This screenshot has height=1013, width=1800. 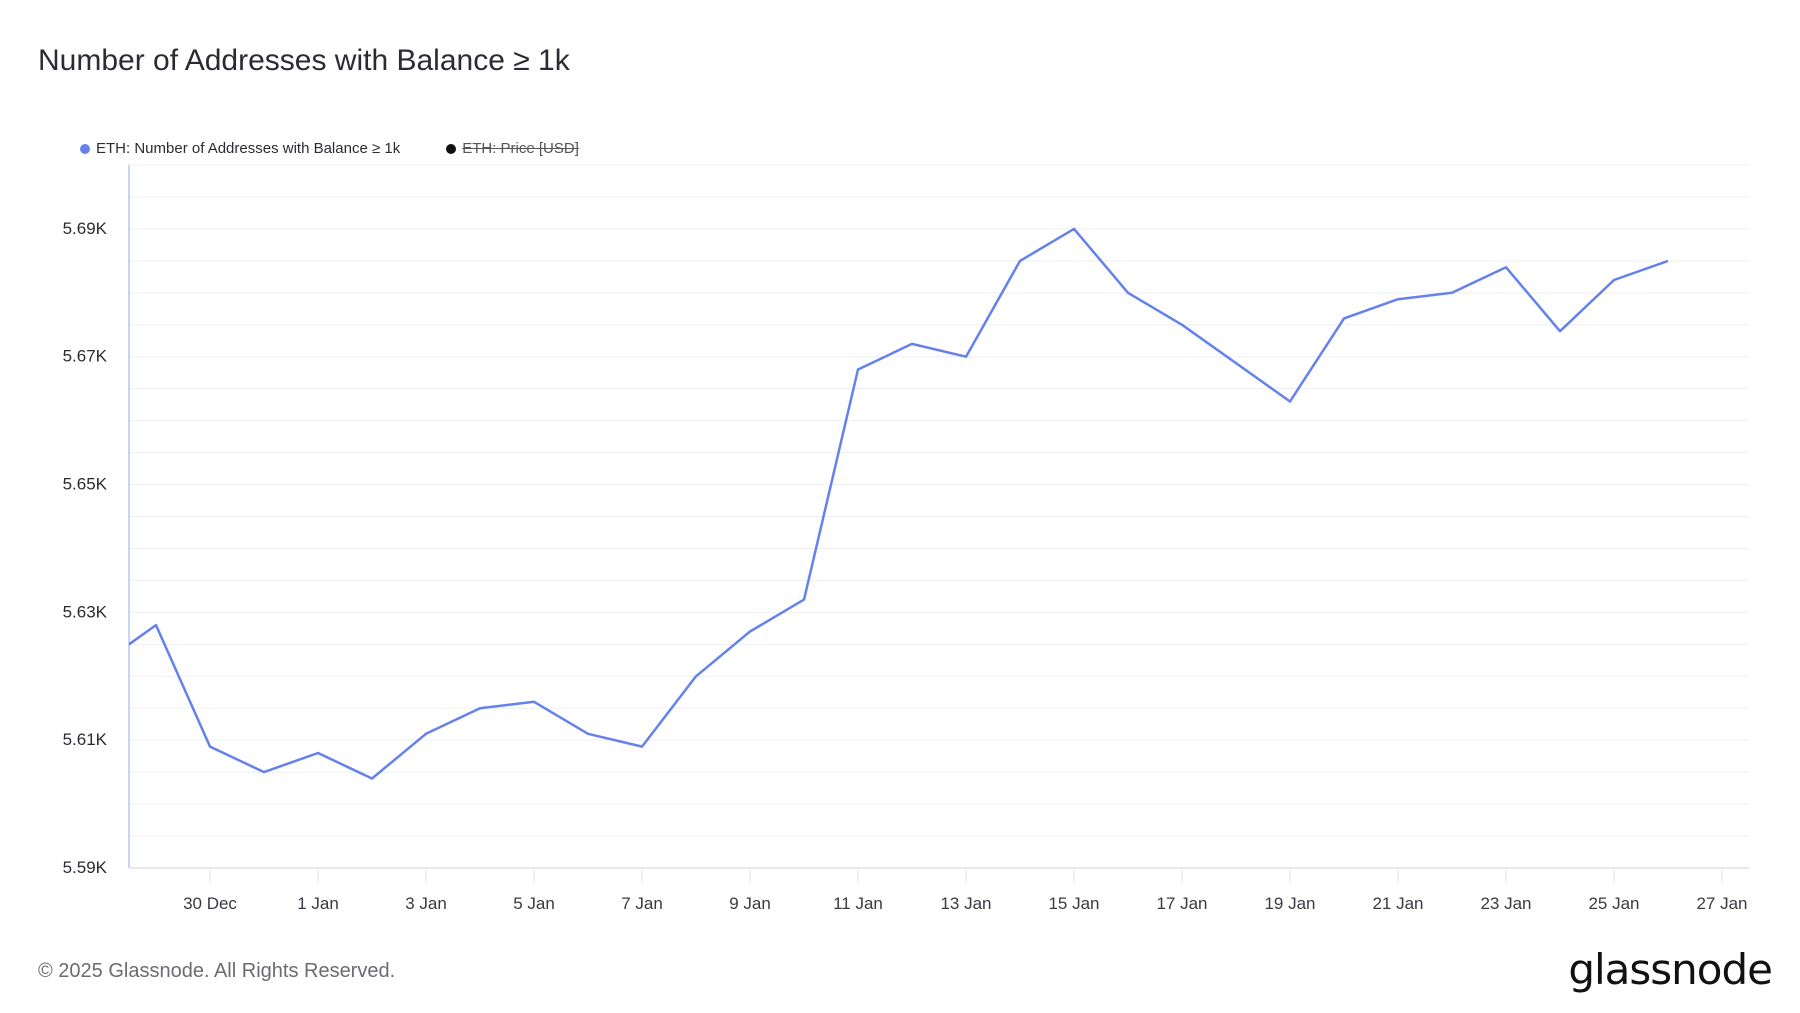 What do you see at coordinates (85, 739) in the screenshot?
I see `y-tick-label: 5.61K` at bounding box center [85, 739].